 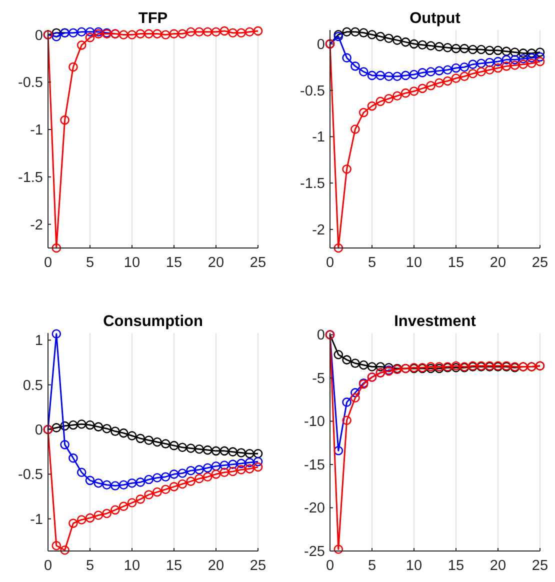 I want to click on y-tick-label: -2, so click(x=318, y=230).